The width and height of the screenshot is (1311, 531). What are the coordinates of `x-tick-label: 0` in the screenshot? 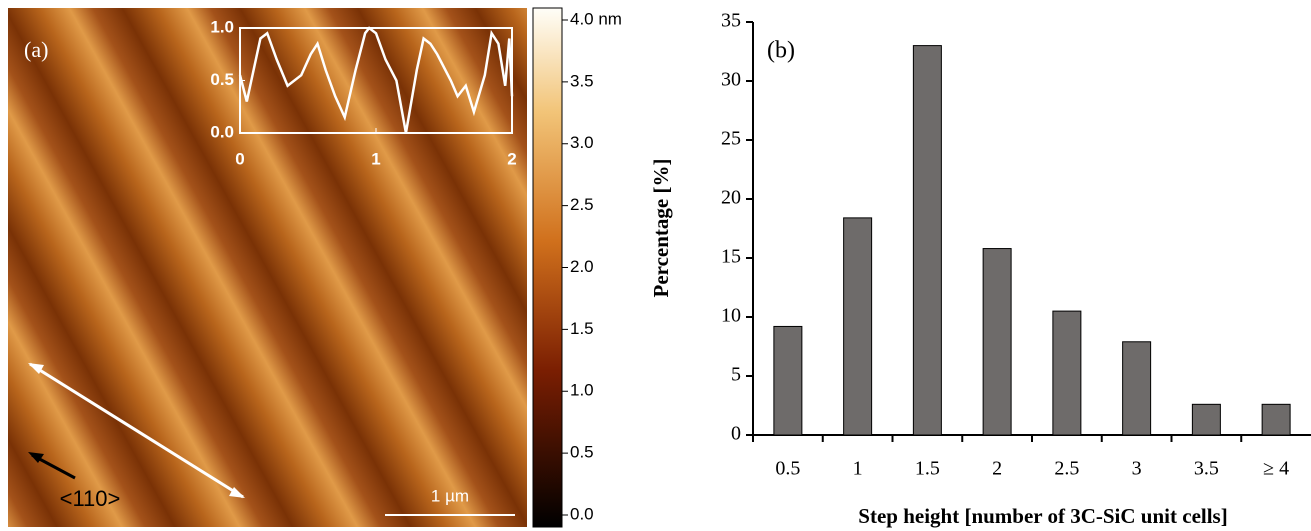 It's located at (239, 158).